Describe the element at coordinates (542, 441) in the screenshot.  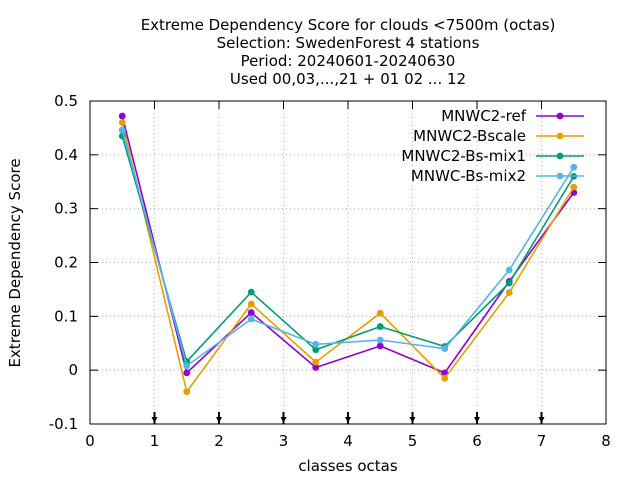
I see `x-tick-label: 7` at that location.